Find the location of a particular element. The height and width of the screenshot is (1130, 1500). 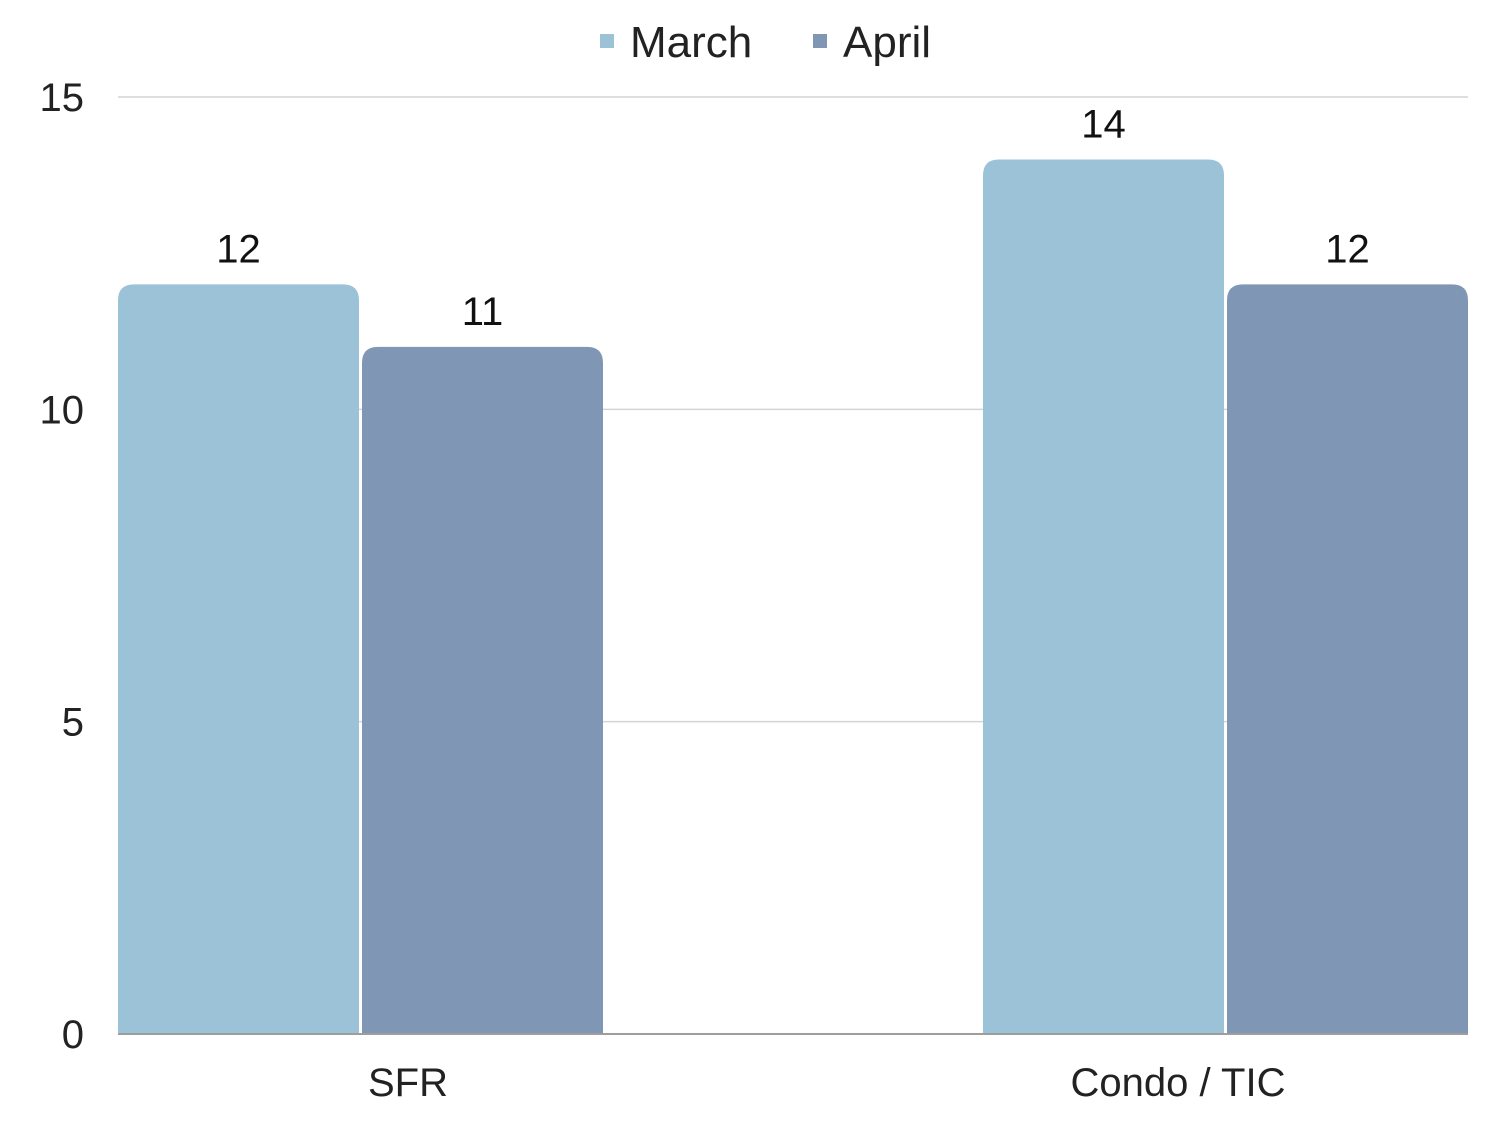

data-label-condo-tic-april: 12 is located at coordinates (1347, 249).